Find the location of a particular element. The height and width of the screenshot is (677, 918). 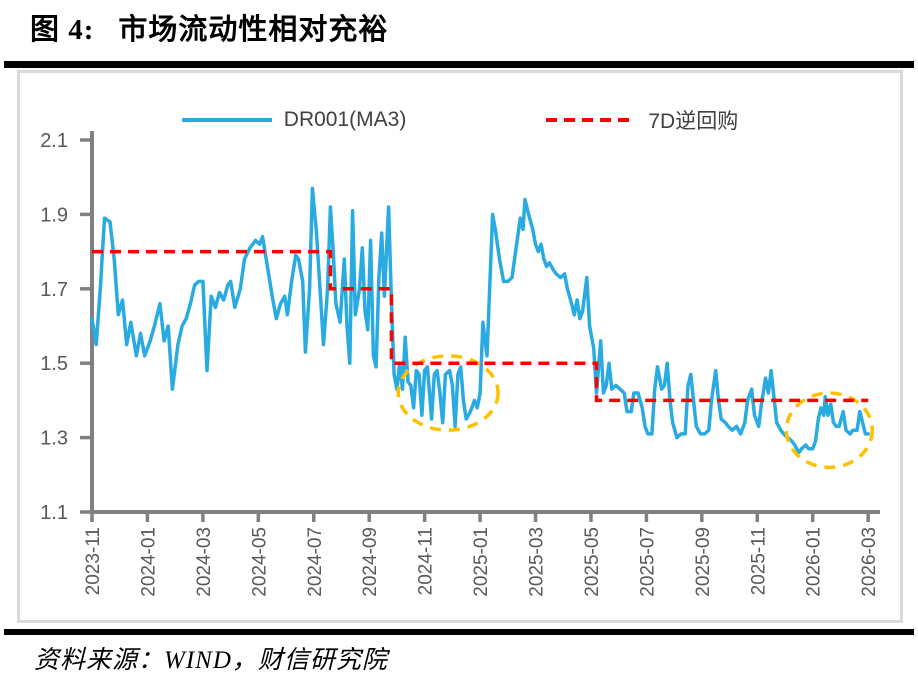

figure-title: 图 4: 市场流动性相对充裕 is located at coordinates (209, 27).